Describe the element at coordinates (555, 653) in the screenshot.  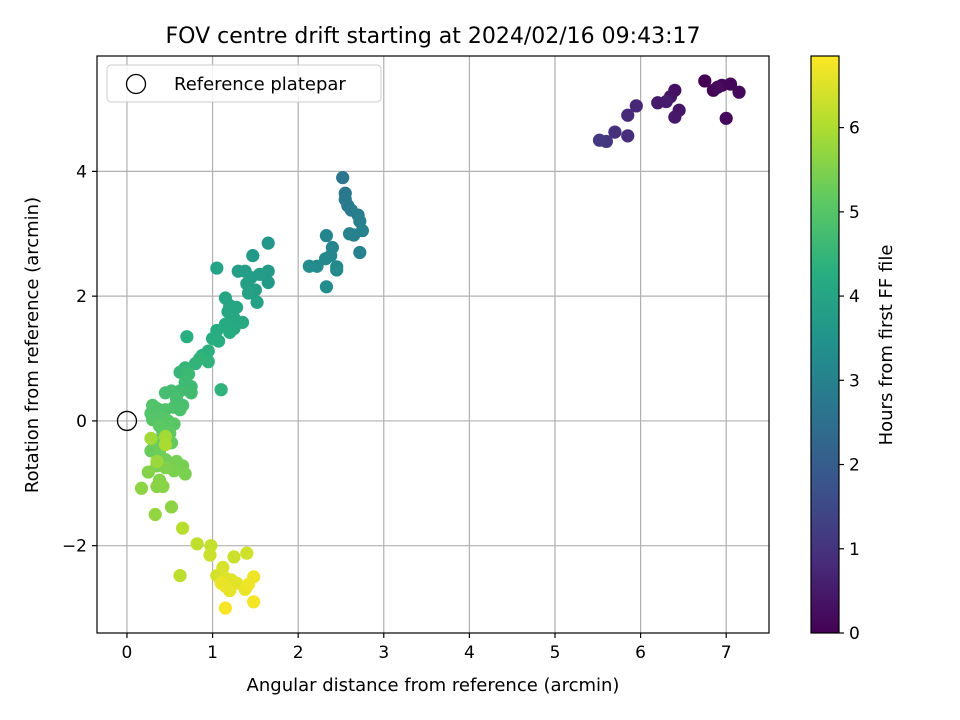
I see `x-tick-label: 5` at that location.